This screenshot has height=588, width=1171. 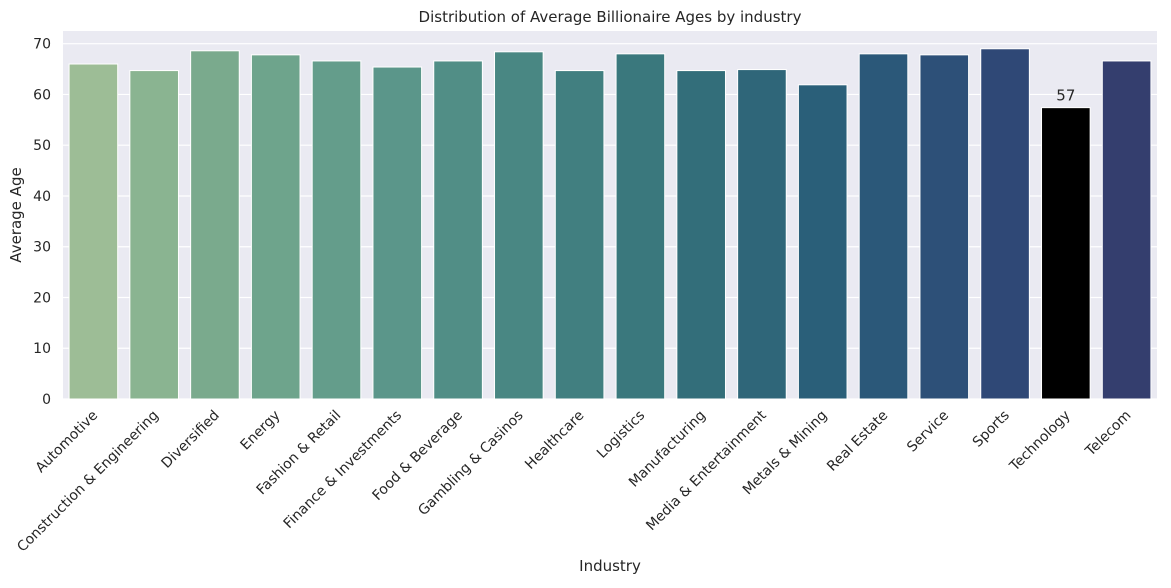 I want to click on bar-energy, so click(x=275, y=227).